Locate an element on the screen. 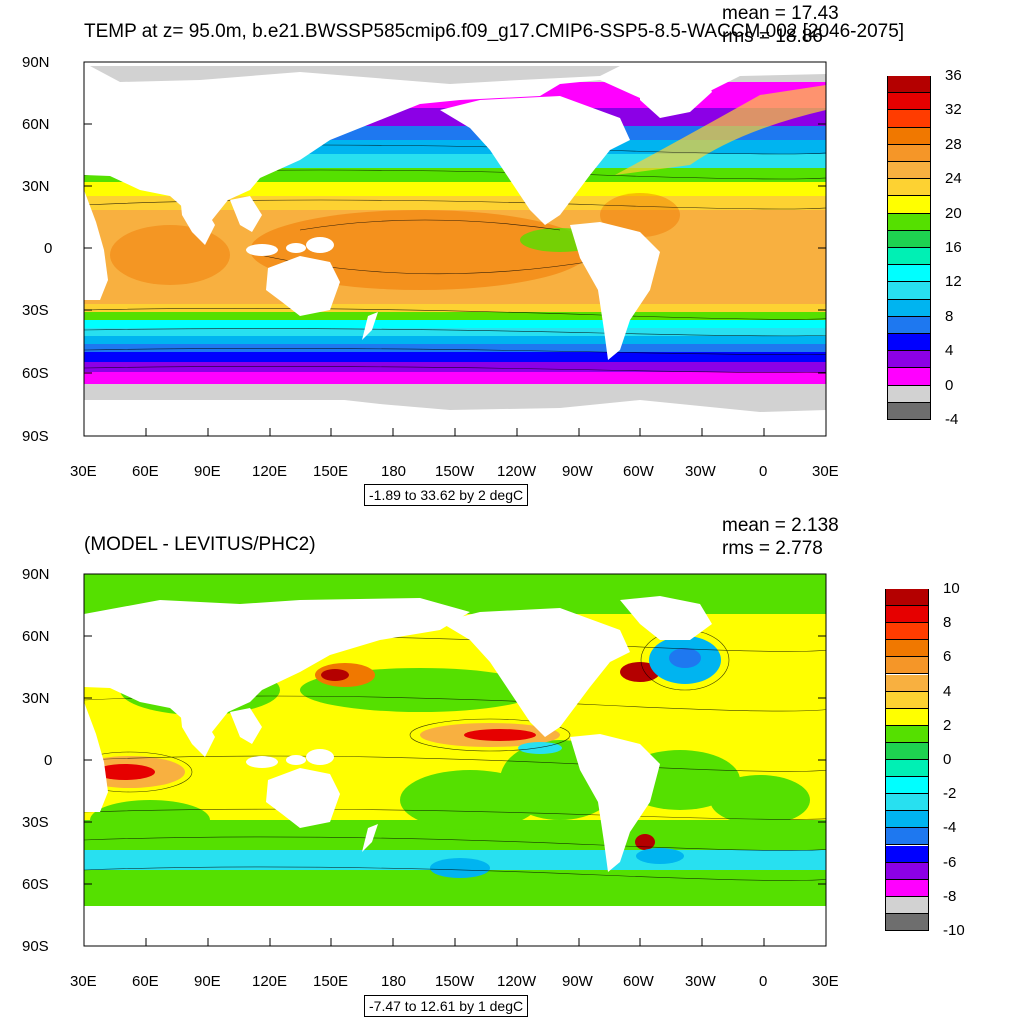  x-tick-label: 90W is located at coordinates (577, 981).